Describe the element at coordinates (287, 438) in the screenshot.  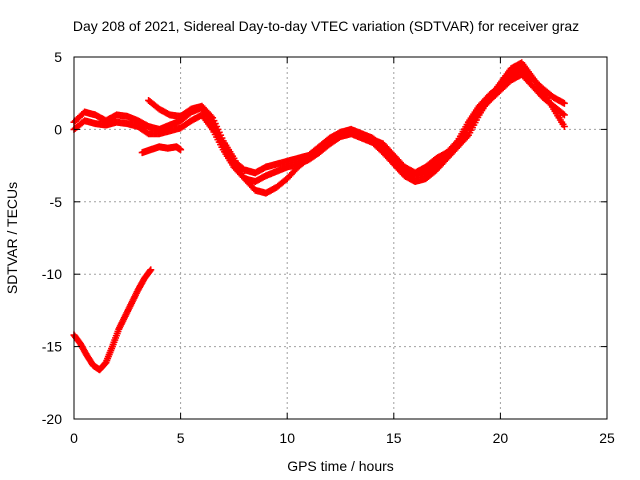
I see `x-tick-label: 10` at that location.